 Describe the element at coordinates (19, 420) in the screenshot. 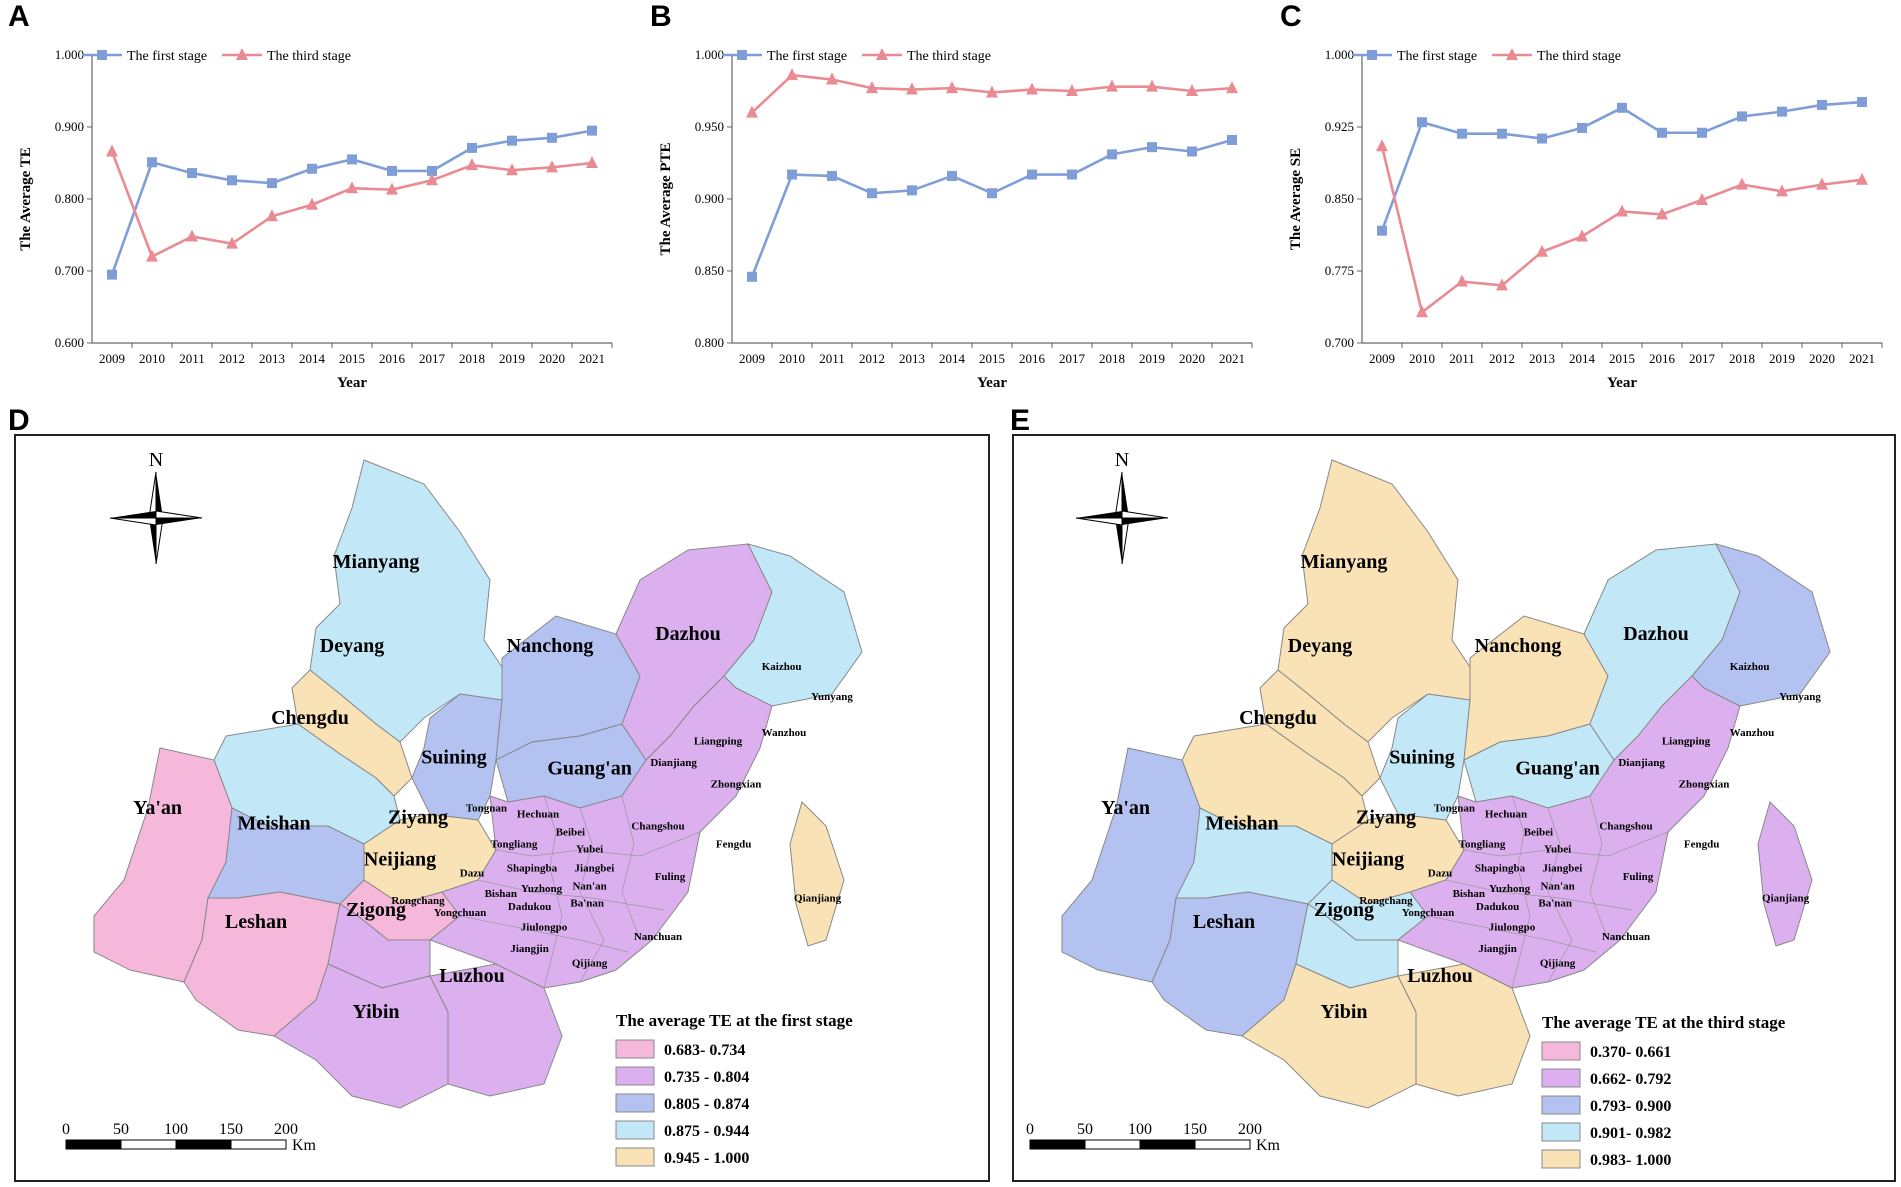

I see `panel-label-d: D` at that location.